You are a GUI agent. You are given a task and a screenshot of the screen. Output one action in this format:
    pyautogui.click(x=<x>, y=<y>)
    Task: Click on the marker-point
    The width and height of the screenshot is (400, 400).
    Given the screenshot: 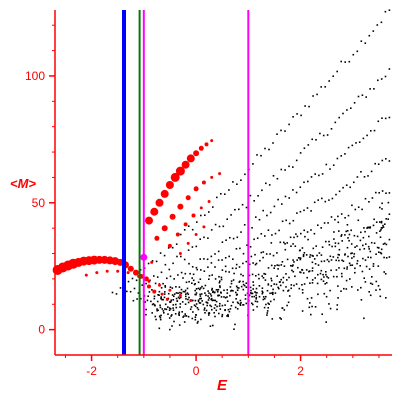 What is the action you would take?
    pyautogui.click(x=144, y=257)
    